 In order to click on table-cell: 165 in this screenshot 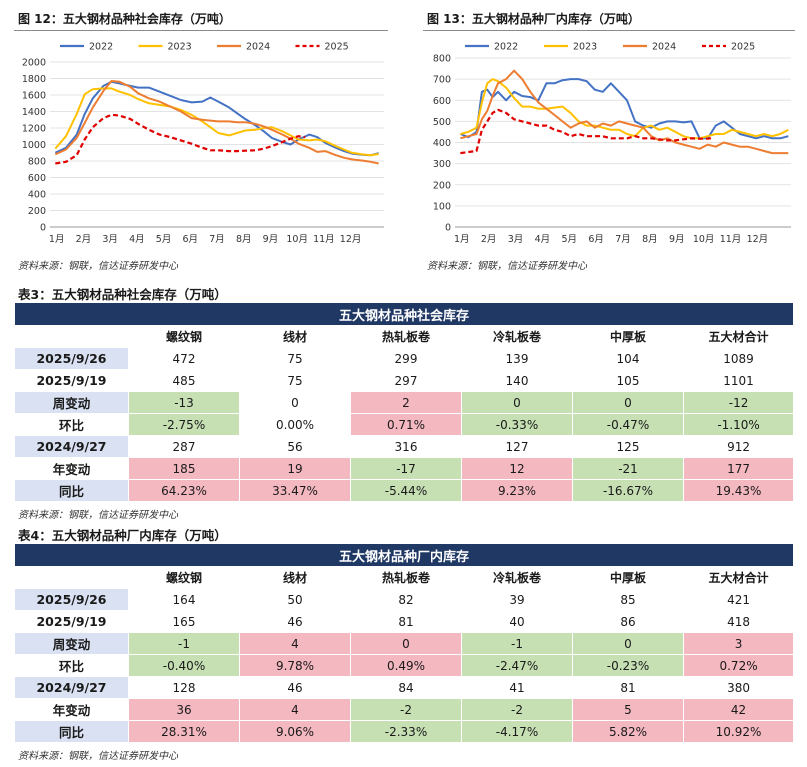, I will do `click(184, 621)`.